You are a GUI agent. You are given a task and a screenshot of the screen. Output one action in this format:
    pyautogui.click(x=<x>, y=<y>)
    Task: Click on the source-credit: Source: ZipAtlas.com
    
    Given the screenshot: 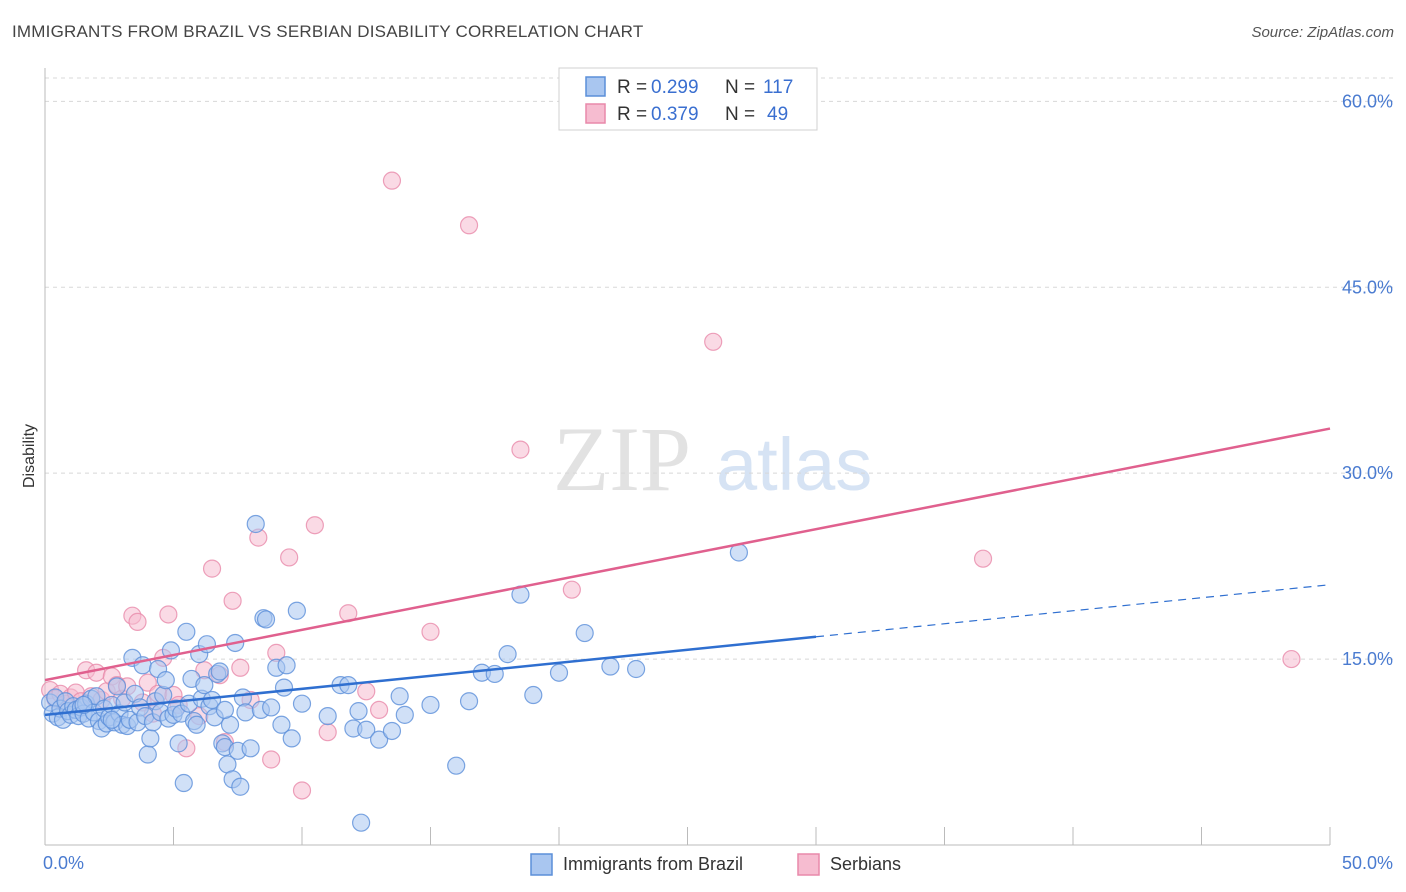 What is the action you would take?
    pyautogui.click(x=1322, y=32)
    